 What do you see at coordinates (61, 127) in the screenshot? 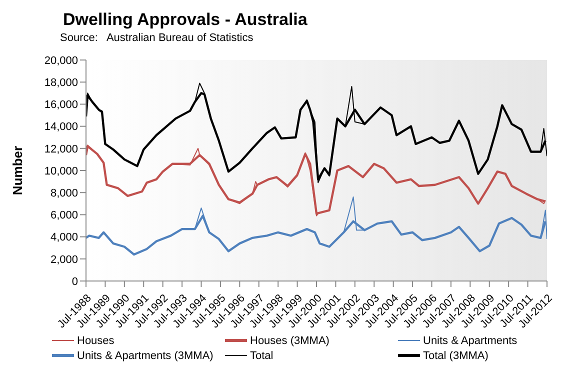
I see `y-tick-label: 14,000` at bounding box center [61, 127].